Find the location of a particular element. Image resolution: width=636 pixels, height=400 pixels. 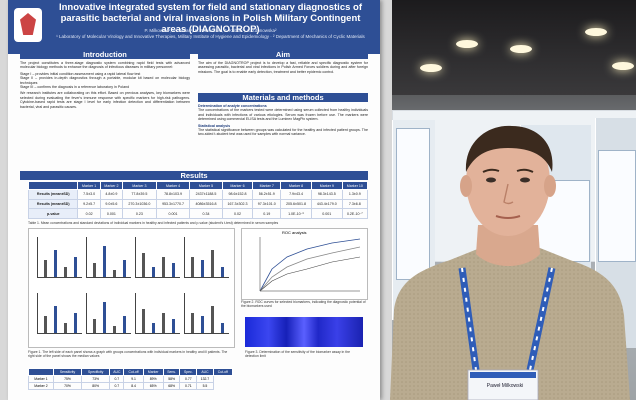

table-cell: 98.6±152.8 is located at coordinates (237, 194).